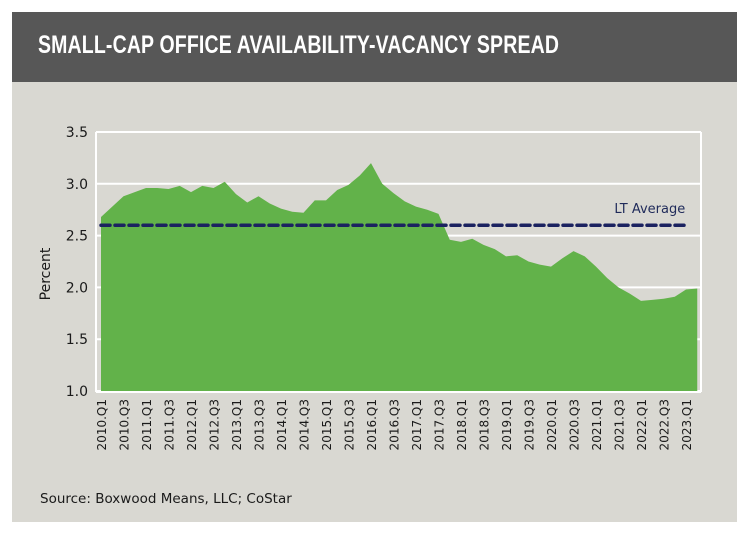 The height and width of the screenshot is (535, 750). I want to click on x-tick-label-2019.Q3: 2019.Q3, so click(530, 424).